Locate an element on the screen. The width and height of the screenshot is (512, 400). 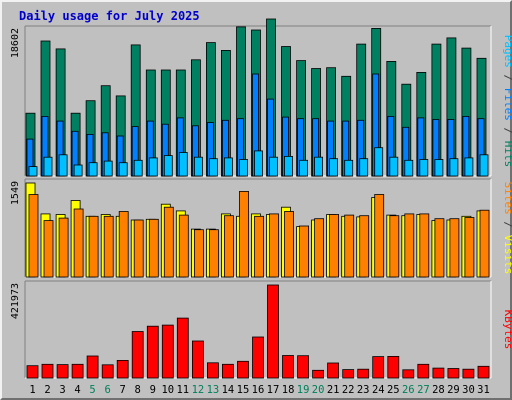
x-tick-day-3: 3 is located at coordinates (62, 390).